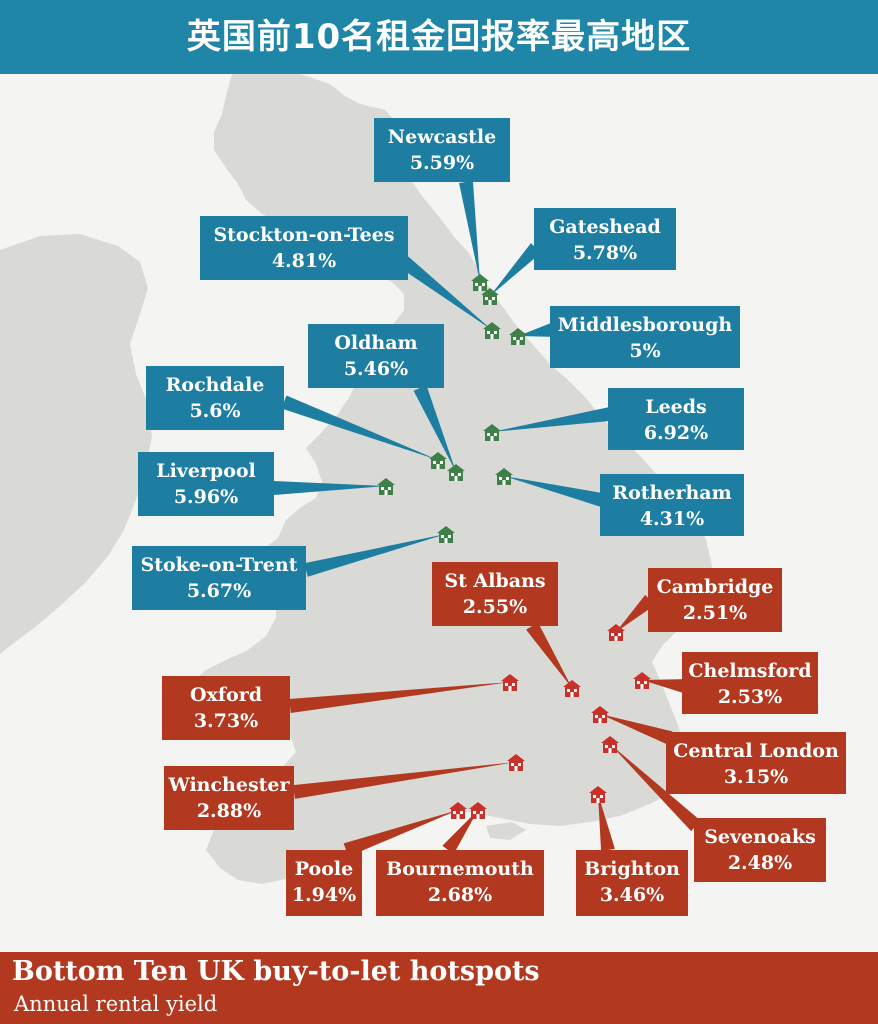 The width and height of the screenshot is (878, 1024). Describe the element at coordinates (516, 762) in the screenshot. I see `house-icon-winchester` at that location.